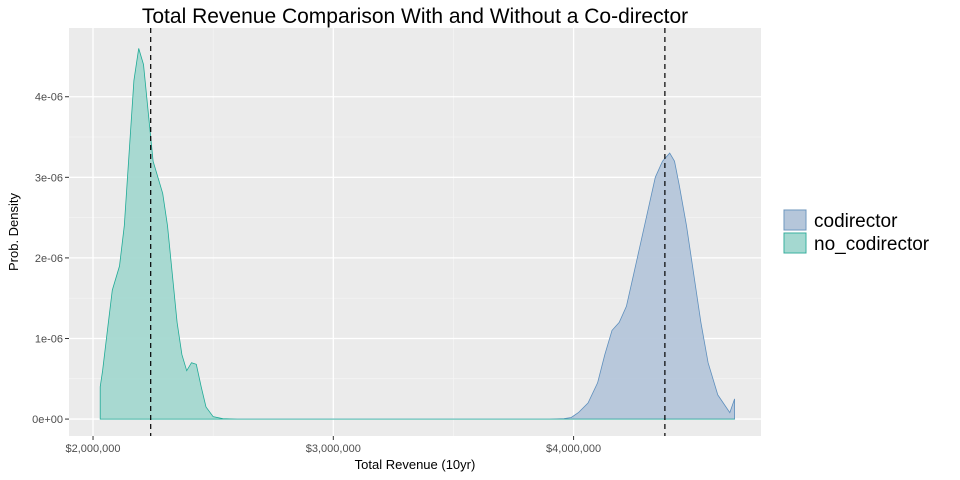  What do you see at coordinates (856, 221) in the screenshot?
I see `legend-label-codirector: codirector` at bounding box center [856, 221].